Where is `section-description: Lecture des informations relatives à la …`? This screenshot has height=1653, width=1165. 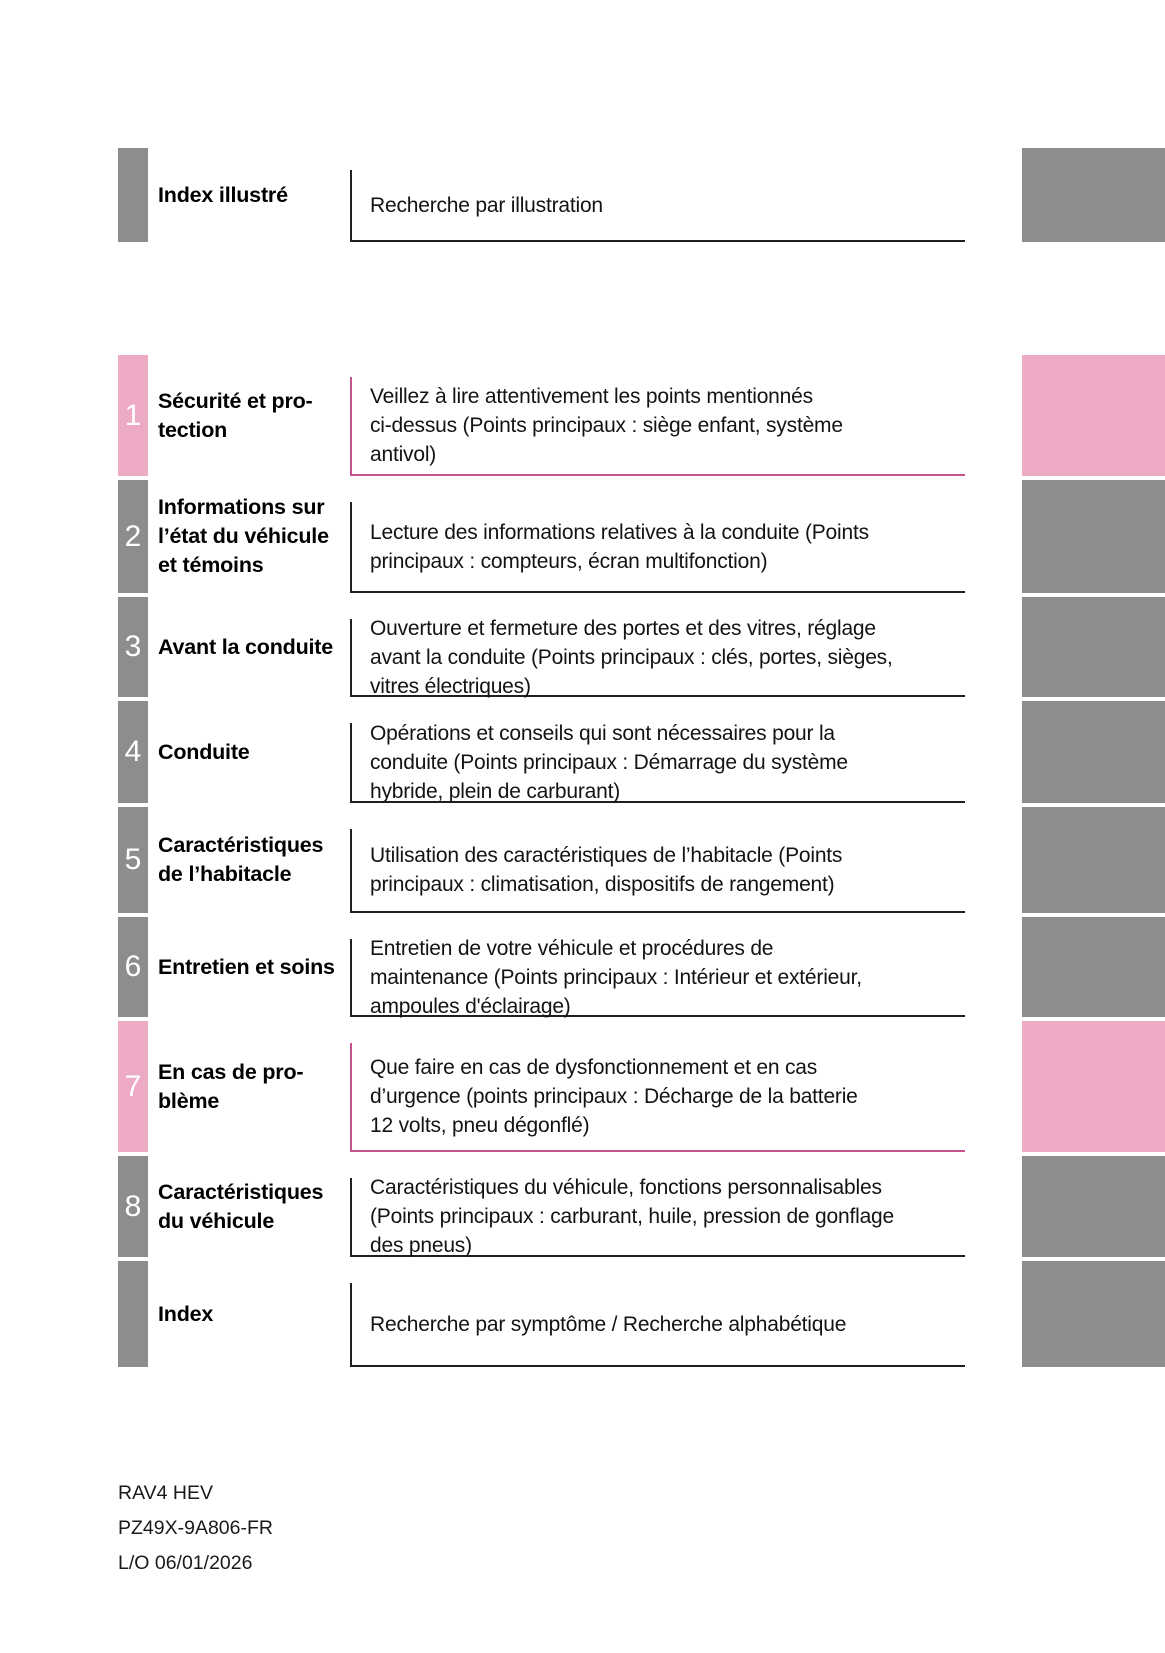 section-description: Lecture des informations relatives à la … is located at coordinates (619, 546).